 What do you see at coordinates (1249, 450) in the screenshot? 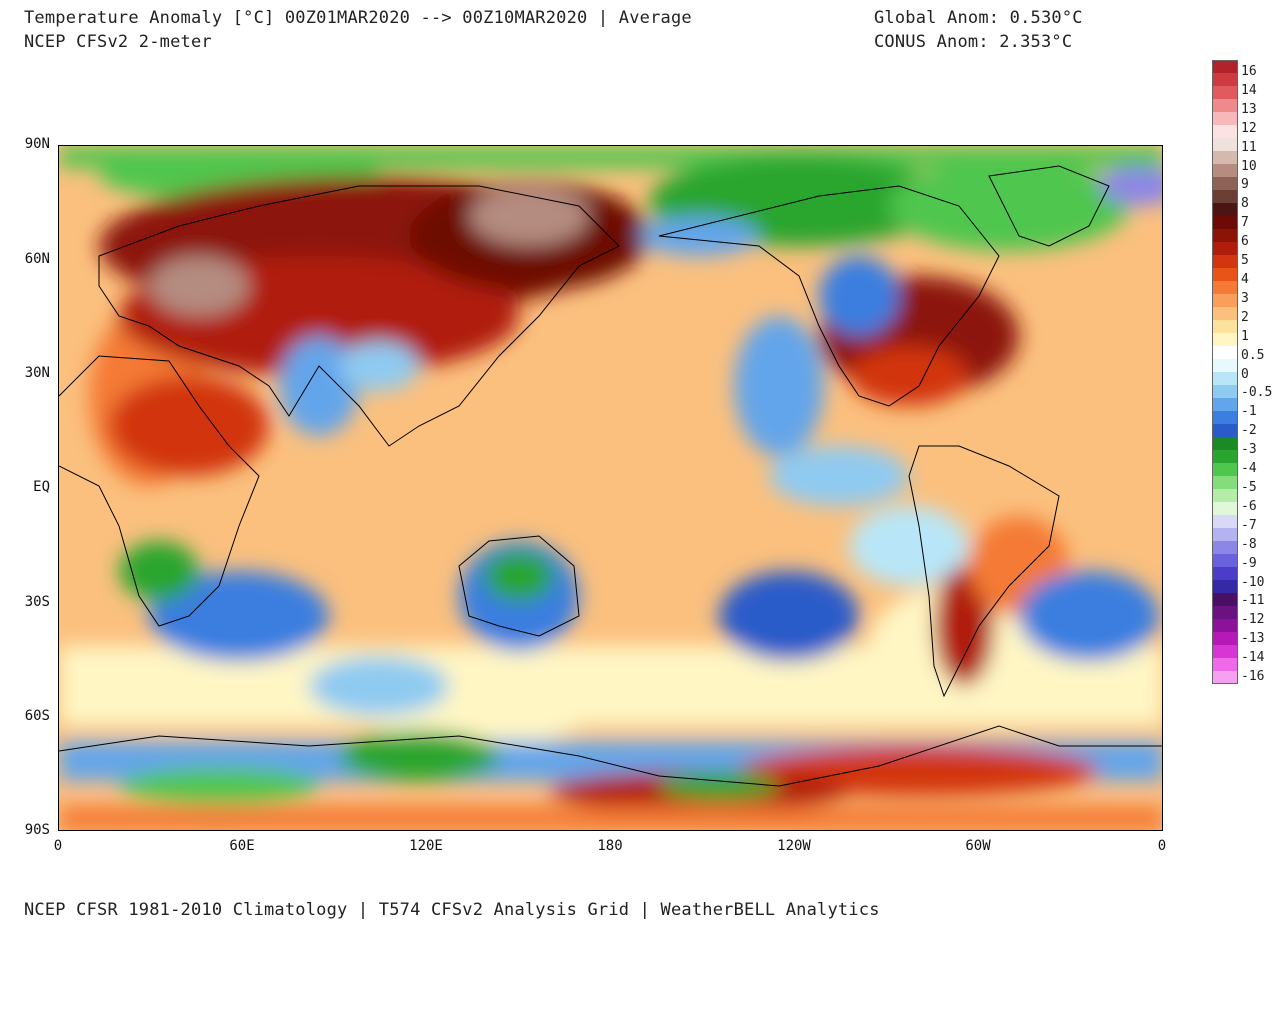
I see `colorbar-label: -3` at bounding box center [1249, 450].